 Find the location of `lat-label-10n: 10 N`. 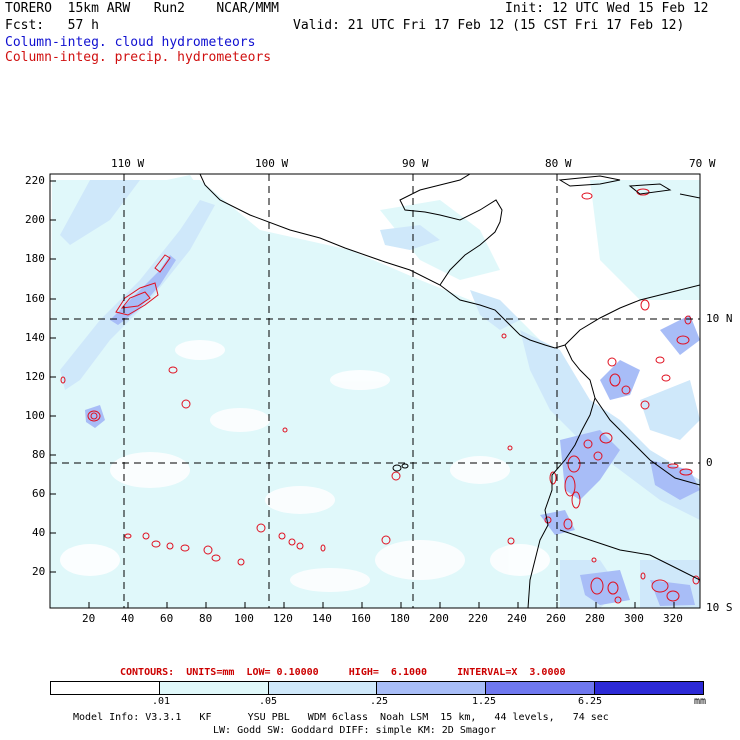

lat-label-10n: 10 N is located at coordinates (719, 318).